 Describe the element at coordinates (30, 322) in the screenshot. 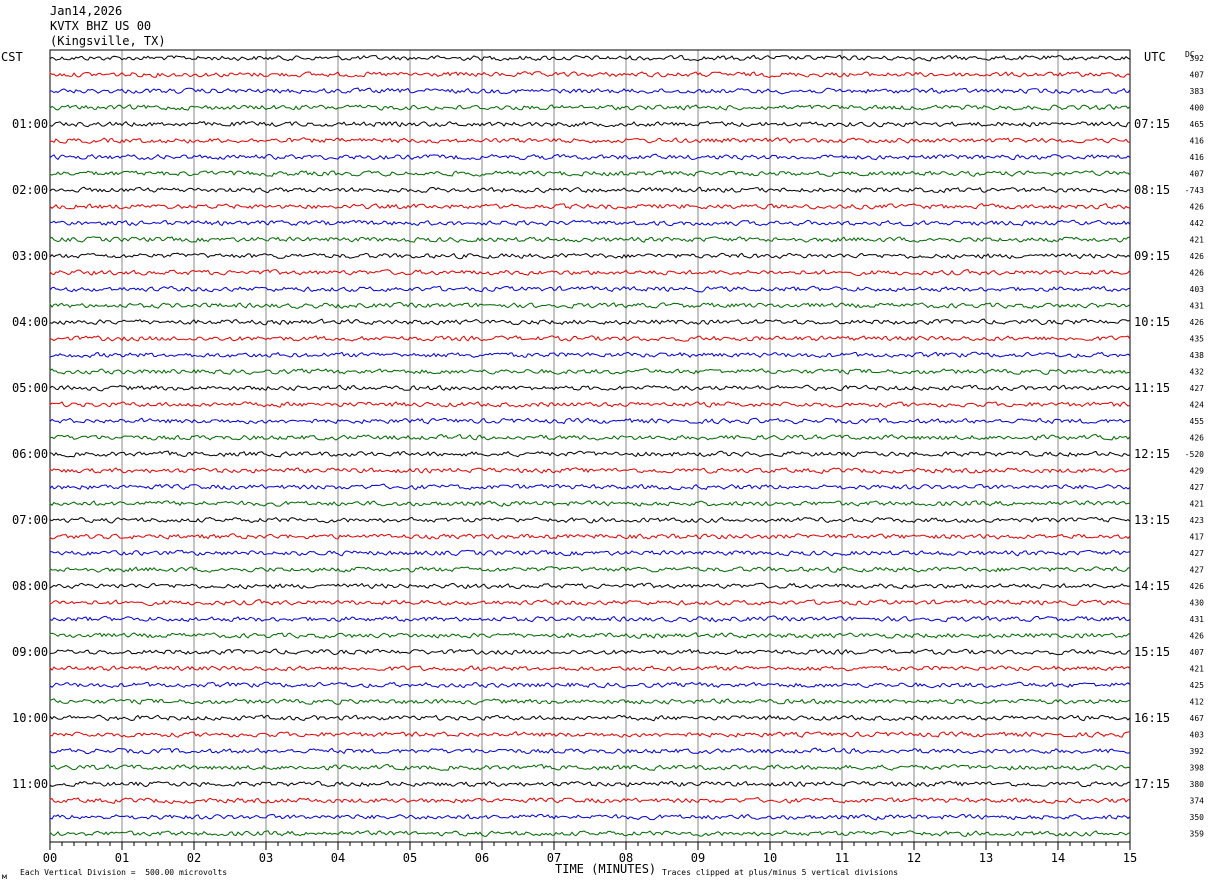

I see `left-hour-label: 04:00` at that location.